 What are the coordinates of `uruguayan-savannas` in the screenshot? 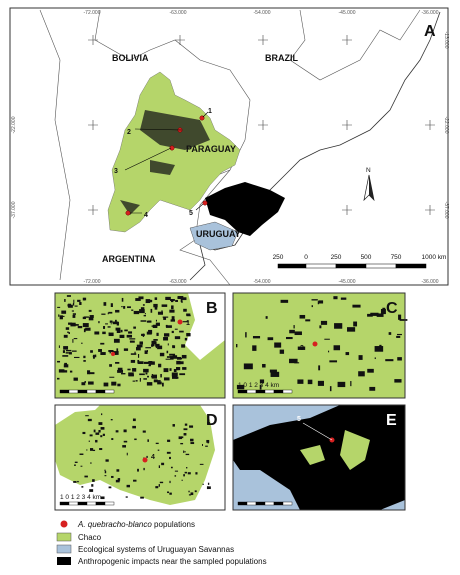 It's located at (214, 236).